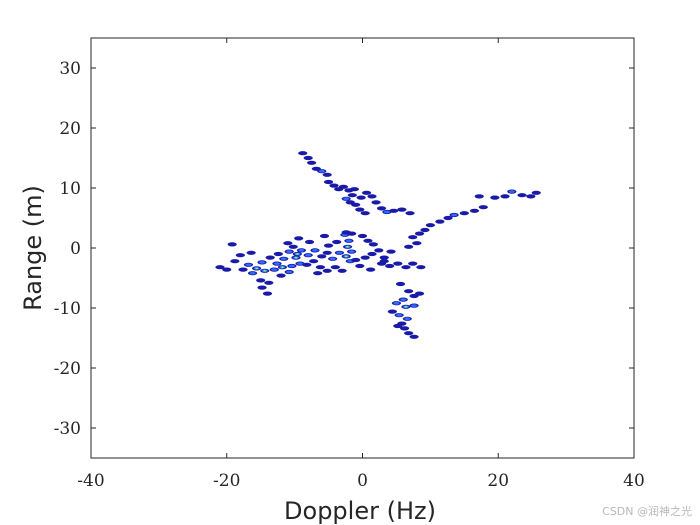 Image resolution: width=700 pixels, height=525 pixels. I want to click on x-tick-label: -40, so click(90, 481).